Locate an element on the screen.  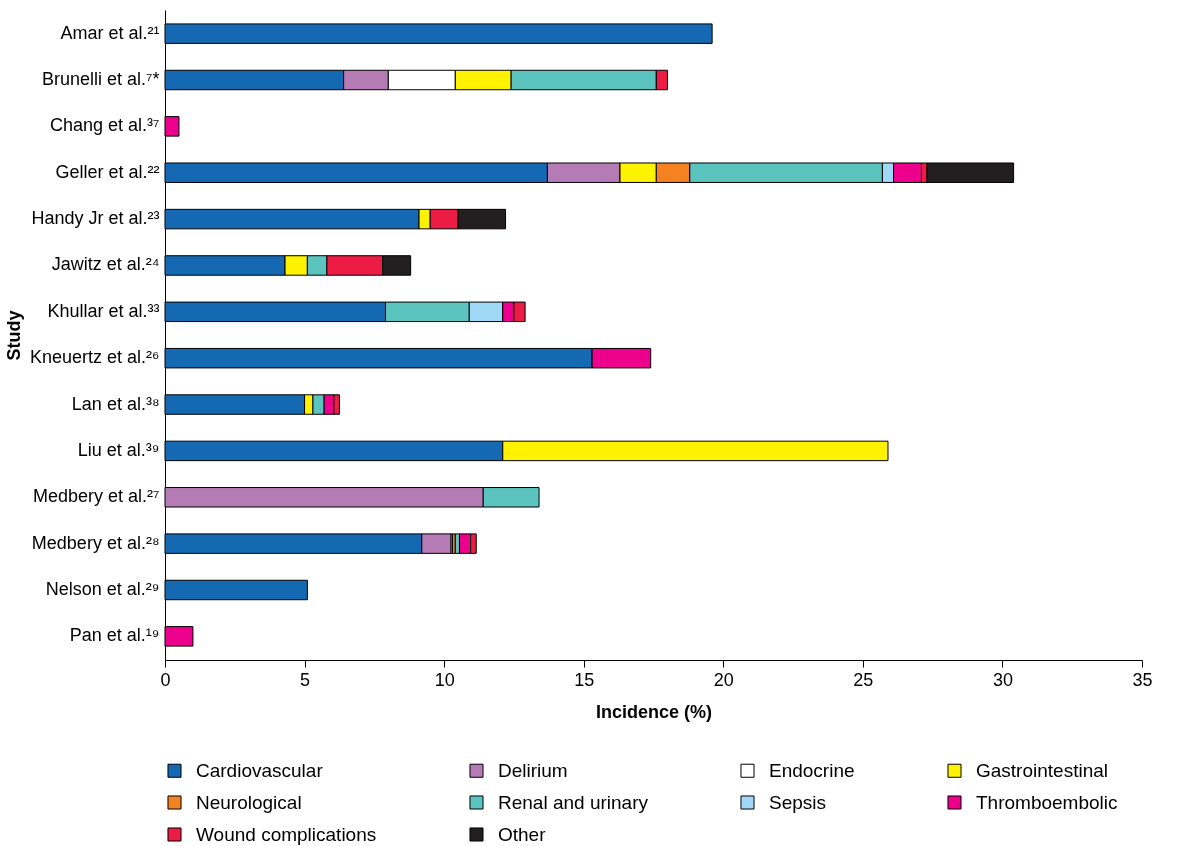
legend-label: Cardiovascular is located at coordinates (260, 770).